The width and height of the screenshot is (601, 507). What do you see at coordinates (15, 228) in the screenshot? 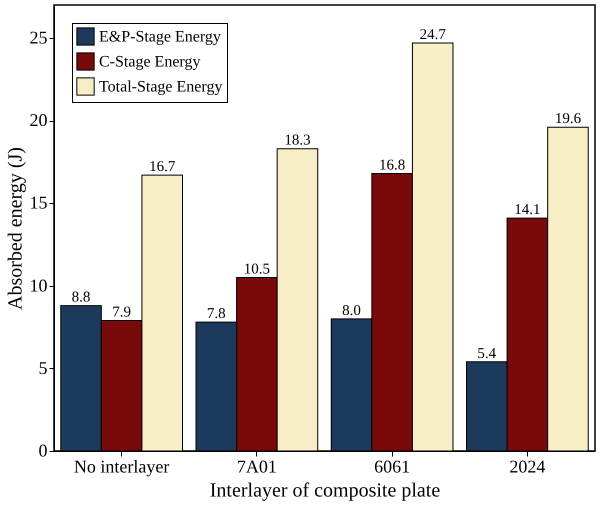
I see `y-axis-title: Absorbed energy (J)` at bounding box center [15, 228].